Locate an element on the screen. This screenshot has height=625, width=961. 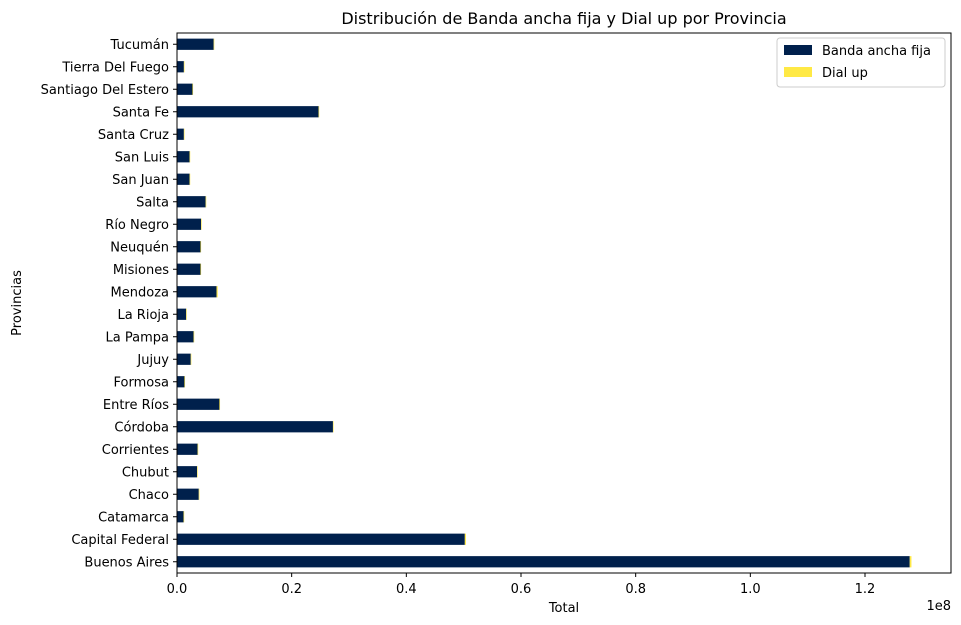
bar-banda-ancha-fija-salta is located at coordinates (191, 202).